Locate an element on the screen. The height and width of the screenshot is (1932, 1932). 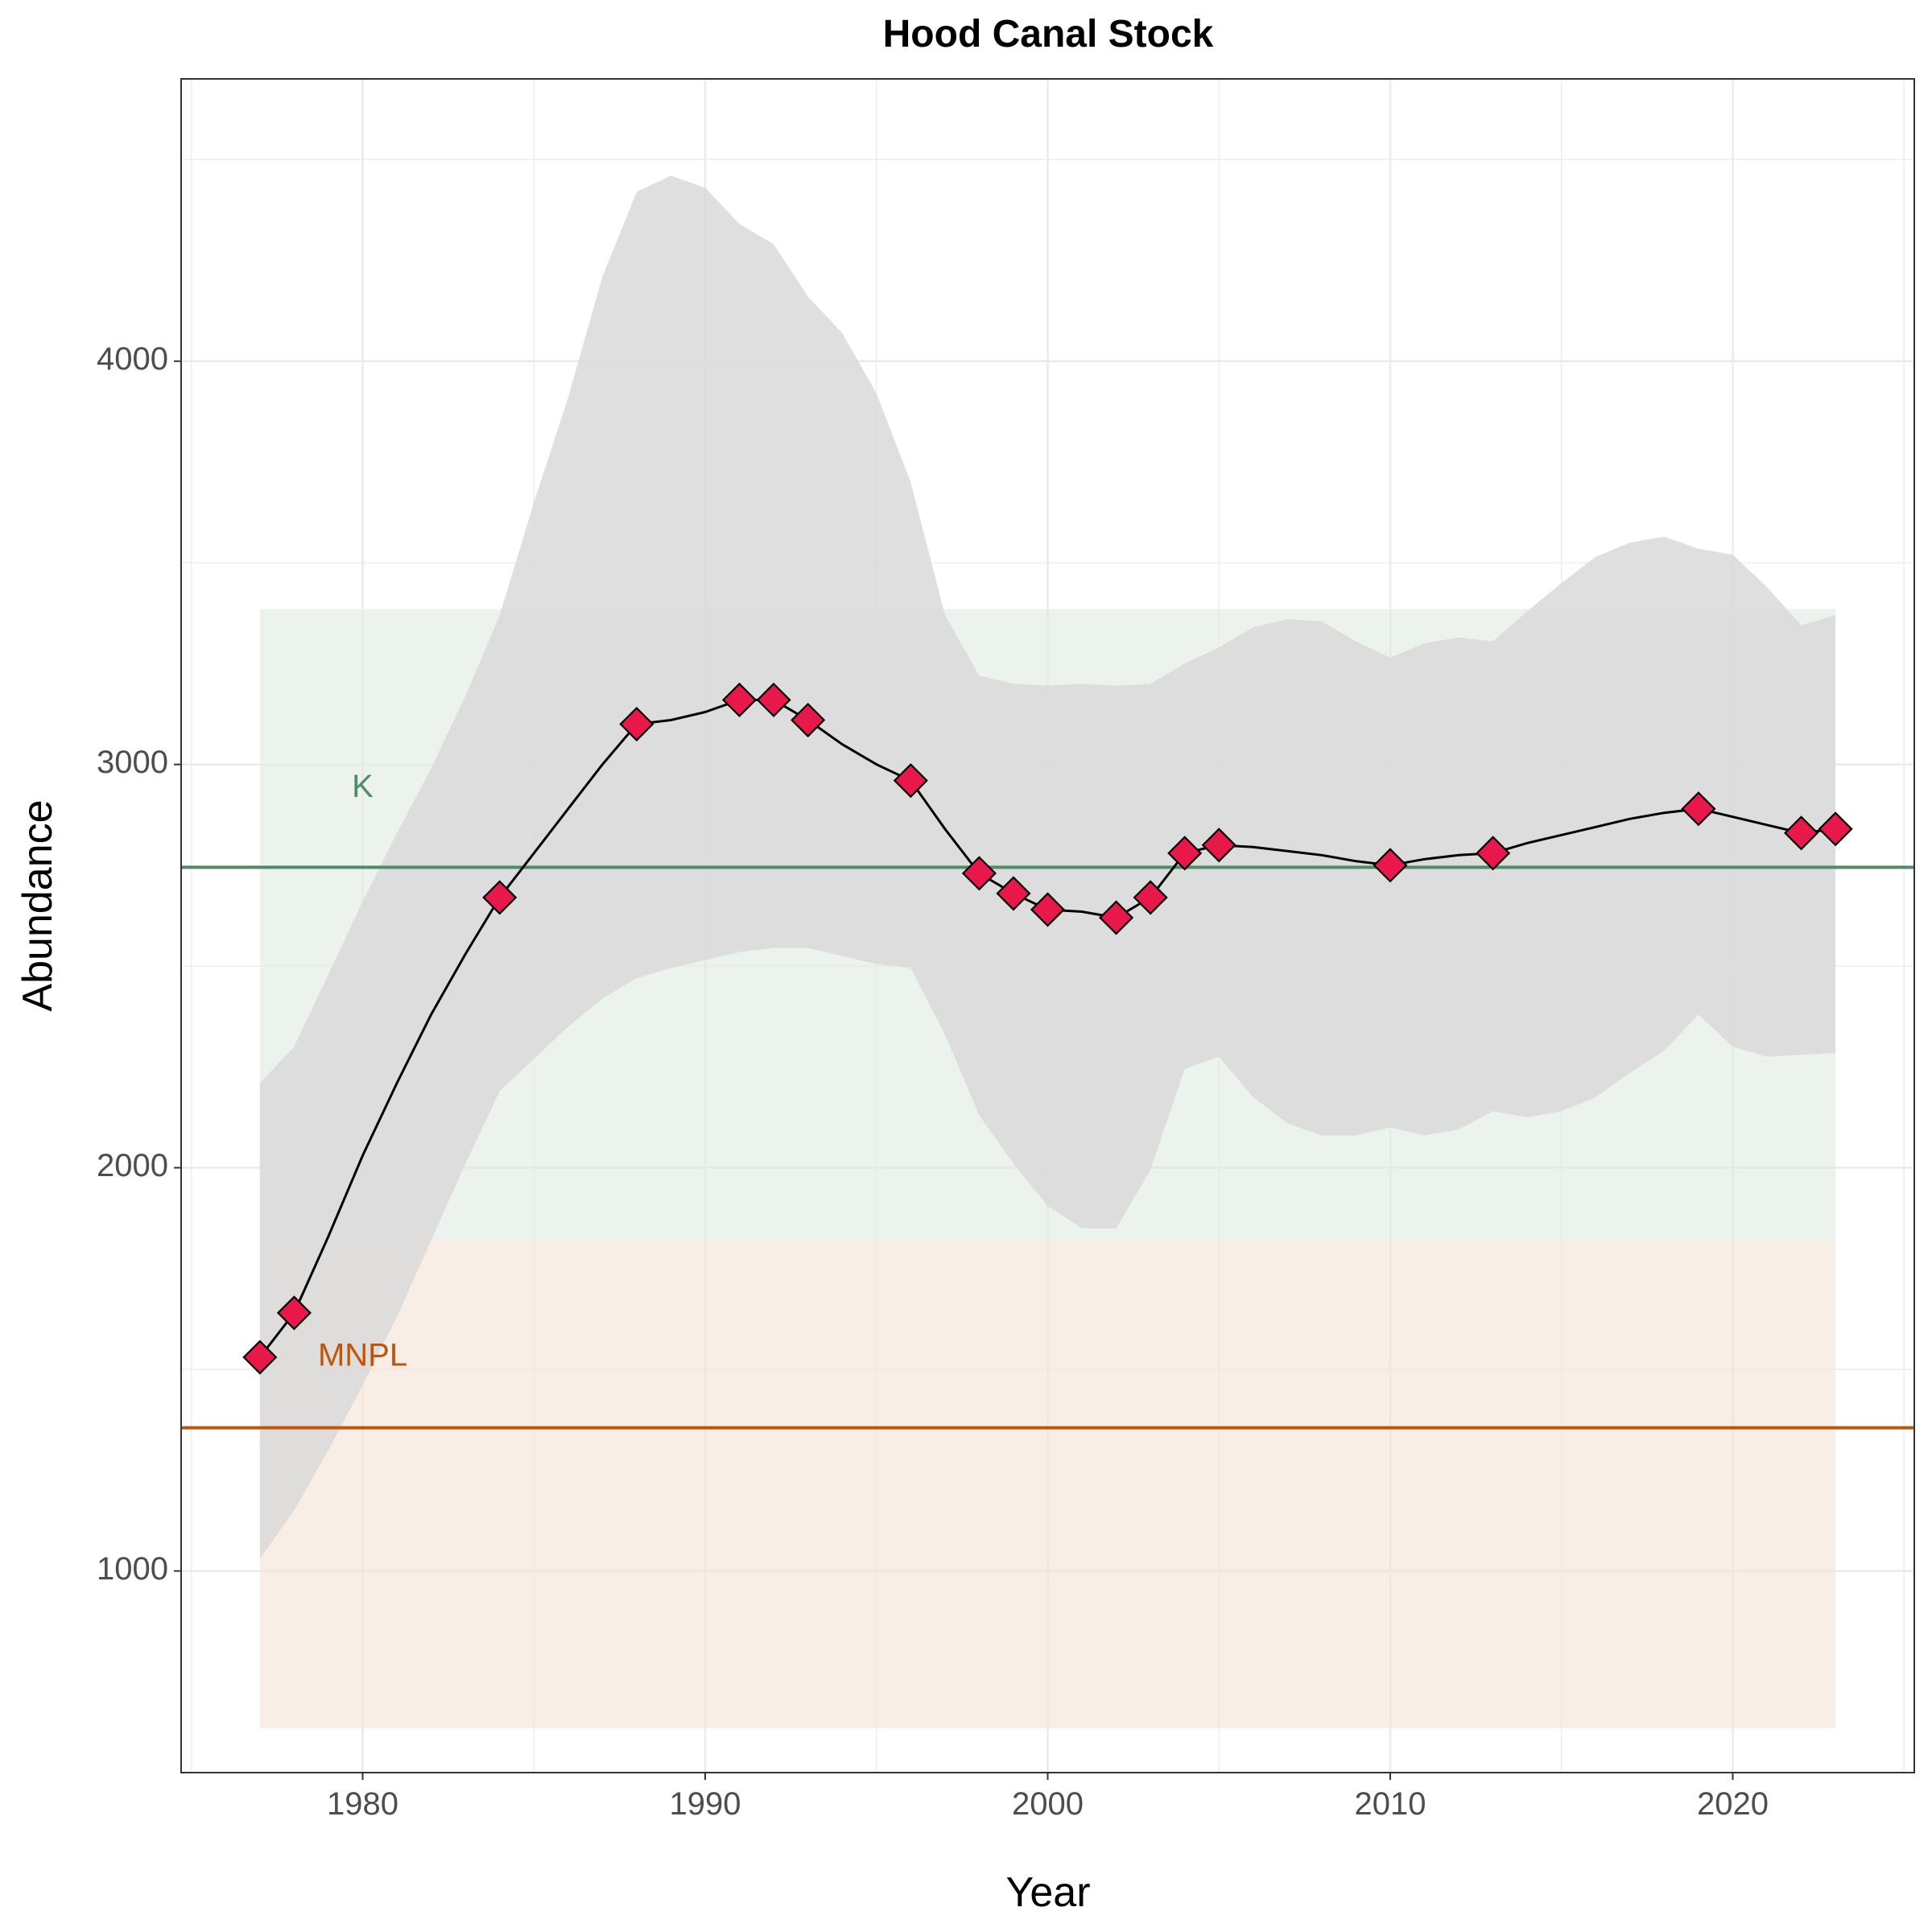
y-tick-label: 2000 is located at coordinates (132, 1165).